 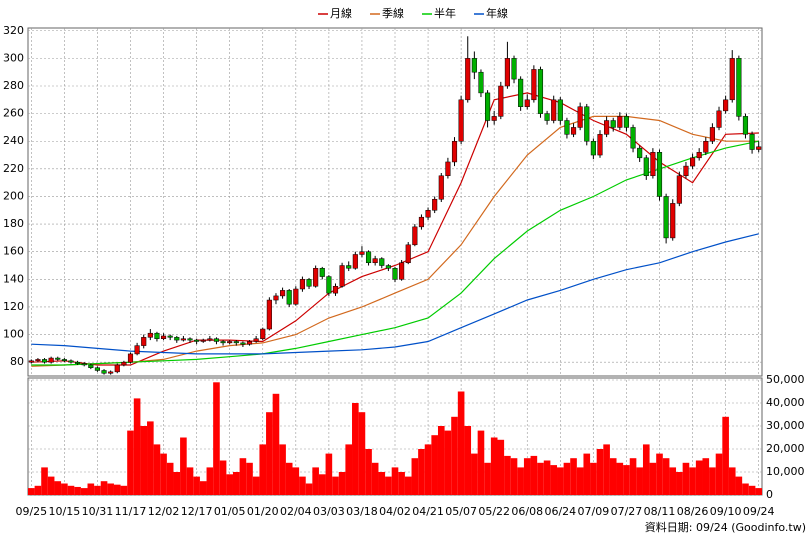 I want to click on y-tick-label: 260, so click(x=13, y=113).